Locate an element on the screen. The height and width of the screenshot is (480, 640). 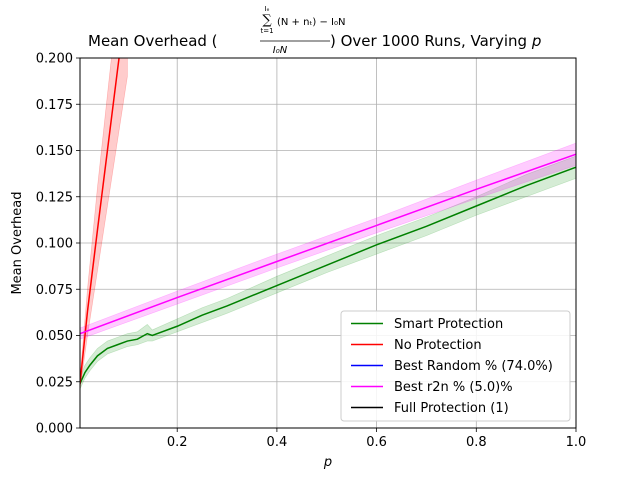
title-suffix-text: ) Over 1000 Runs, Varying is located at coordinates (431, 41).